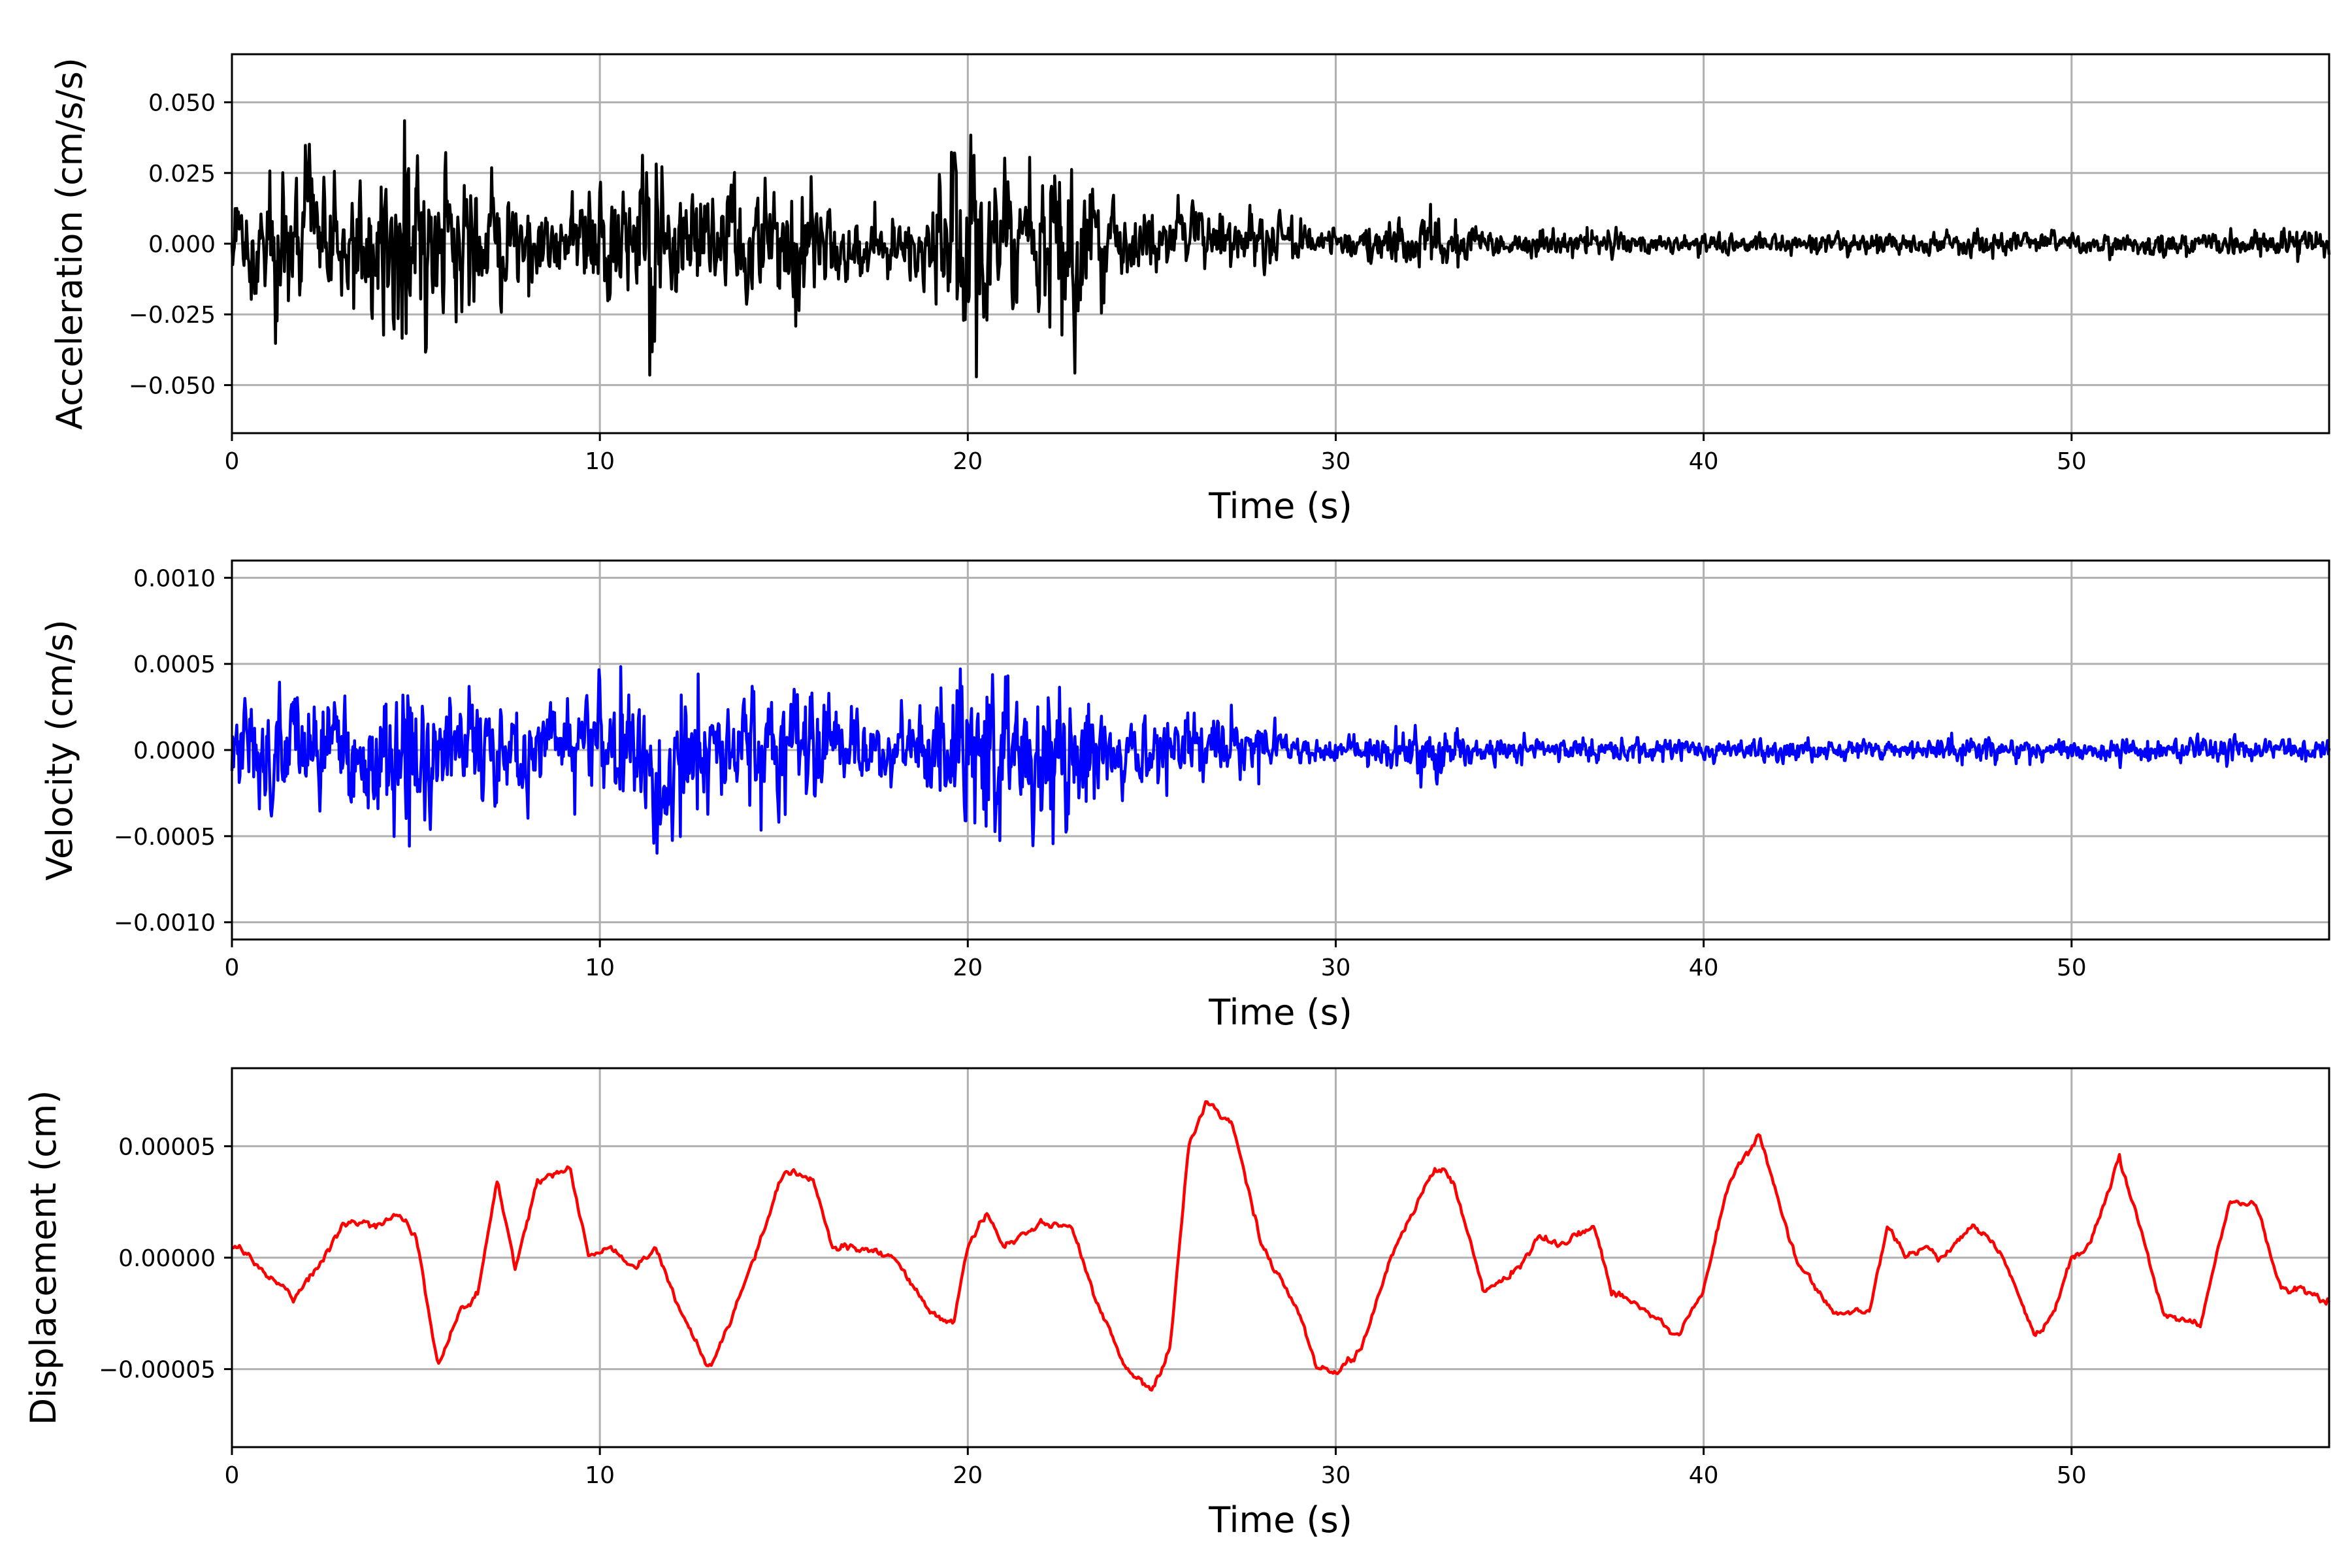 Image resolution: width=2352 pixels, height=1568 pixels. Describe the element at coordinates (157, 1370) in the screenshot. I see `y-tick-label: −0.00005` at that location.